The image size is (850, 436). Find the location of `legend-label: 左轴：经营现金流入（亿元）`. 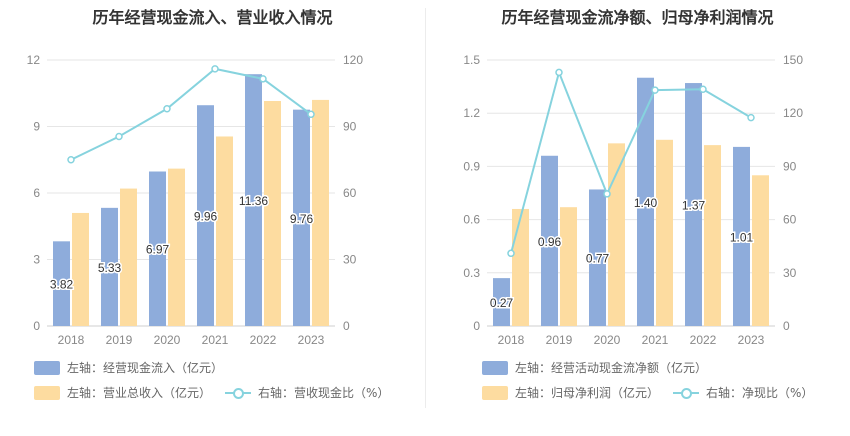

legend-label: 左轴：经营现金流入（亿元） is located at coordinates (145, 368).